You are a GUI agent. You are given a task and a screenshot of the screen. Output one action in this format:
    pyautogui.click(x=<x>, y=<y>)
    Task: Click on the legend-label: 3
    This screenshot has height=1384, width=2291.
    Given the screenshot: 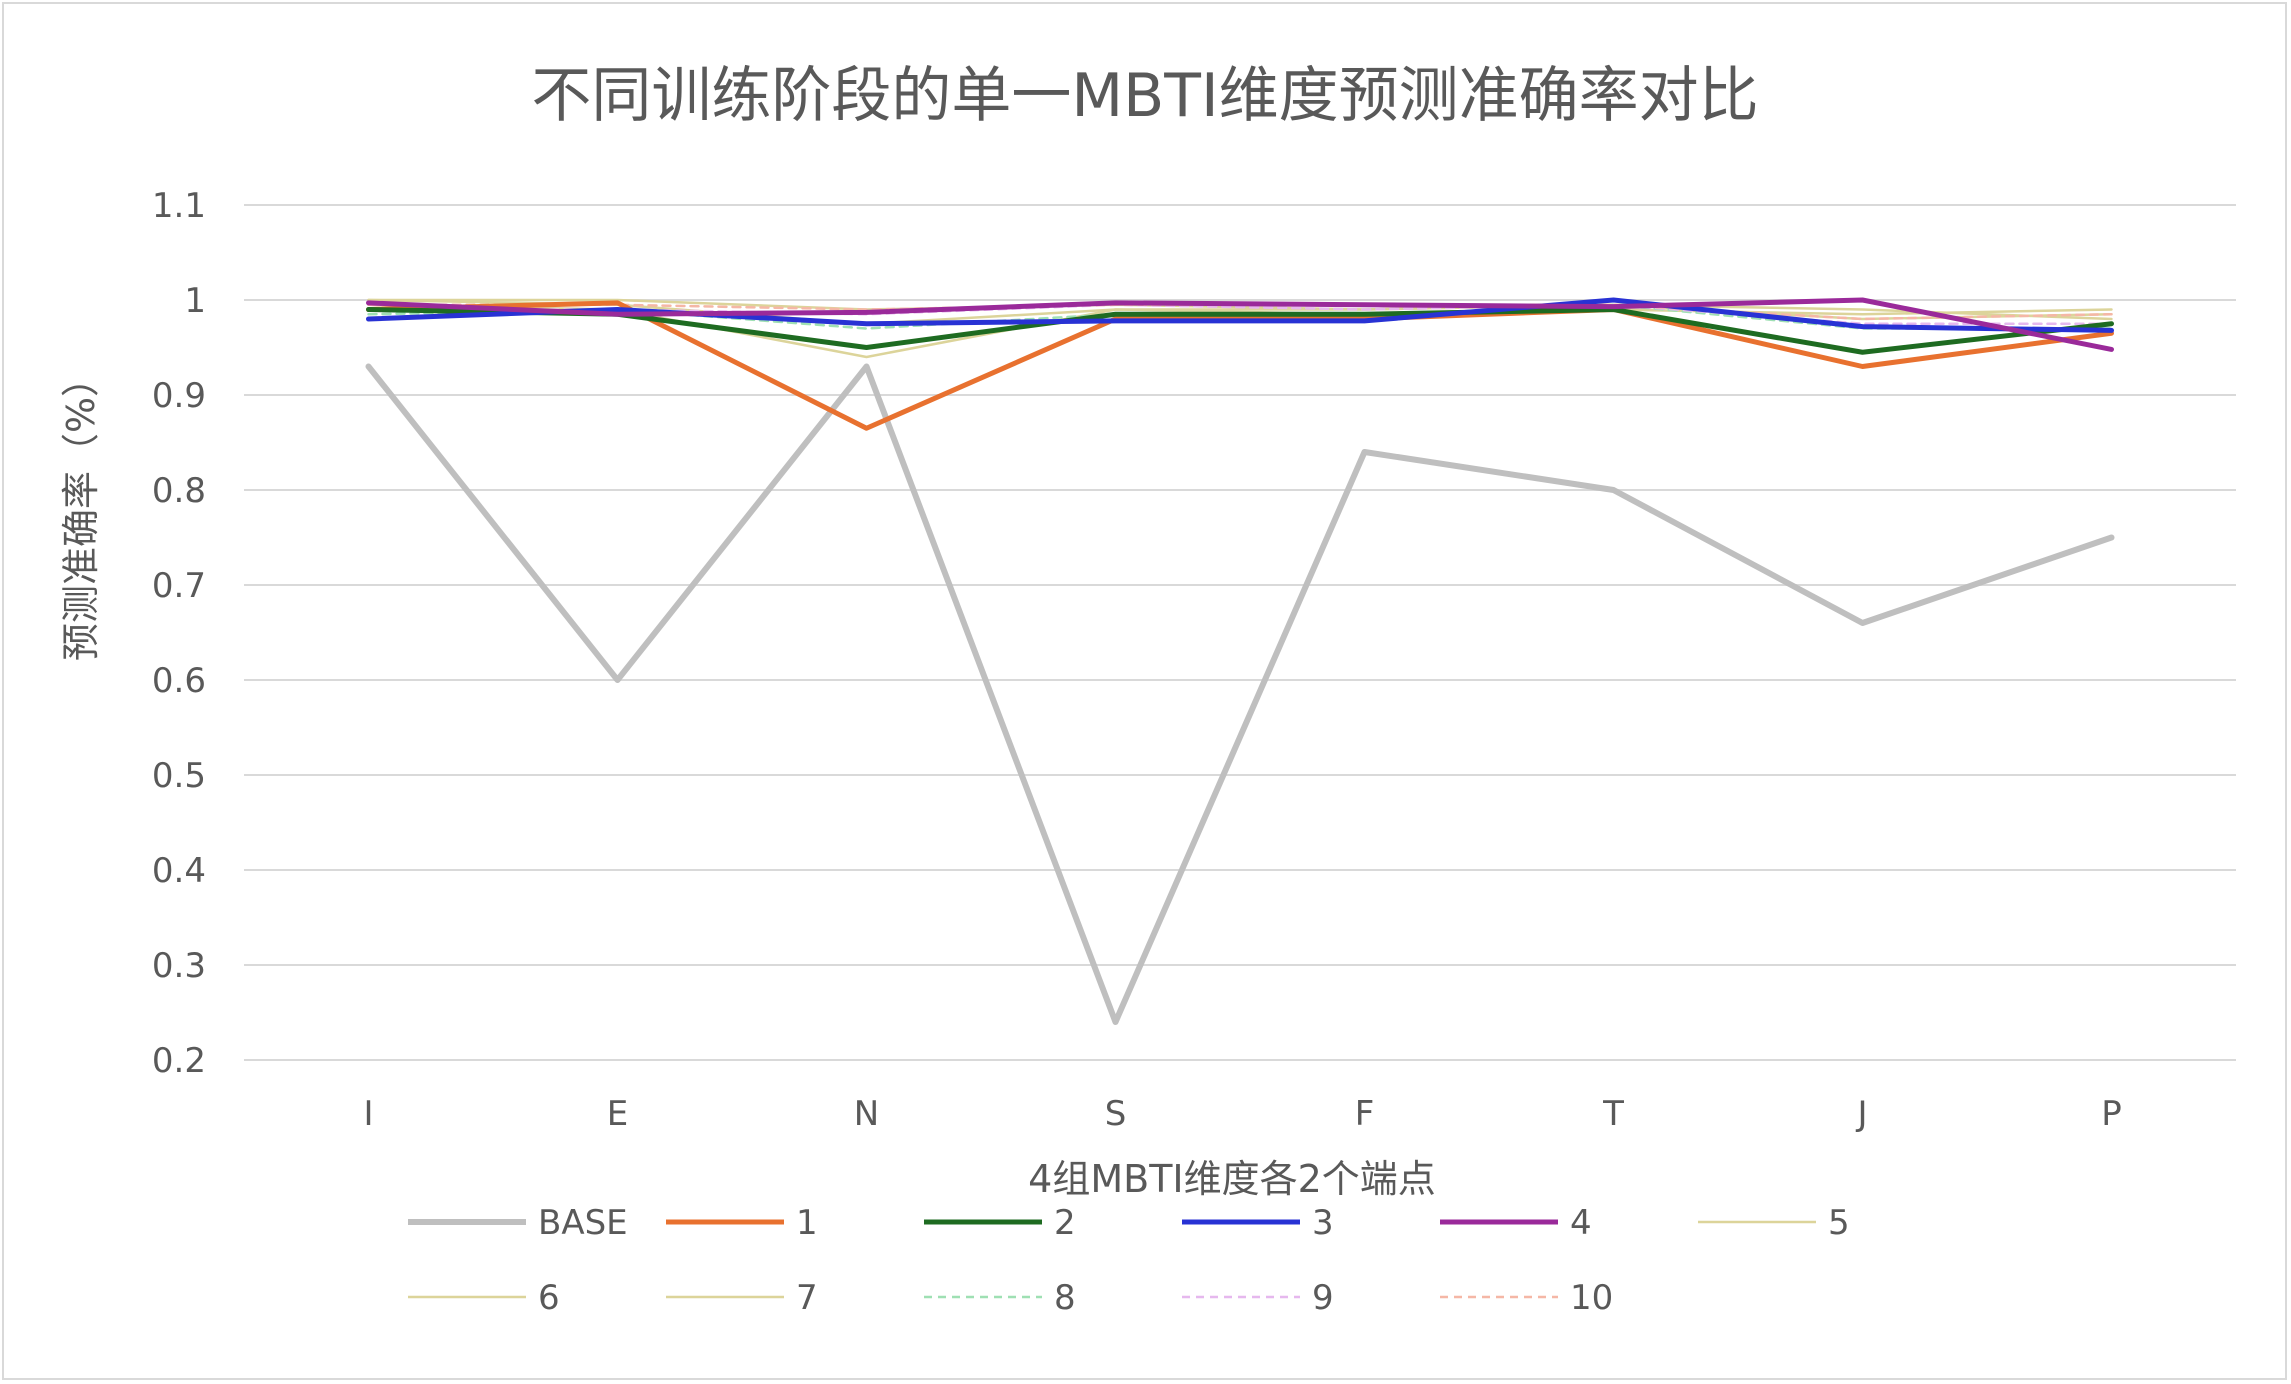 What is the action you would take?
    pyautogui.click(x=1323, y=1223)
    